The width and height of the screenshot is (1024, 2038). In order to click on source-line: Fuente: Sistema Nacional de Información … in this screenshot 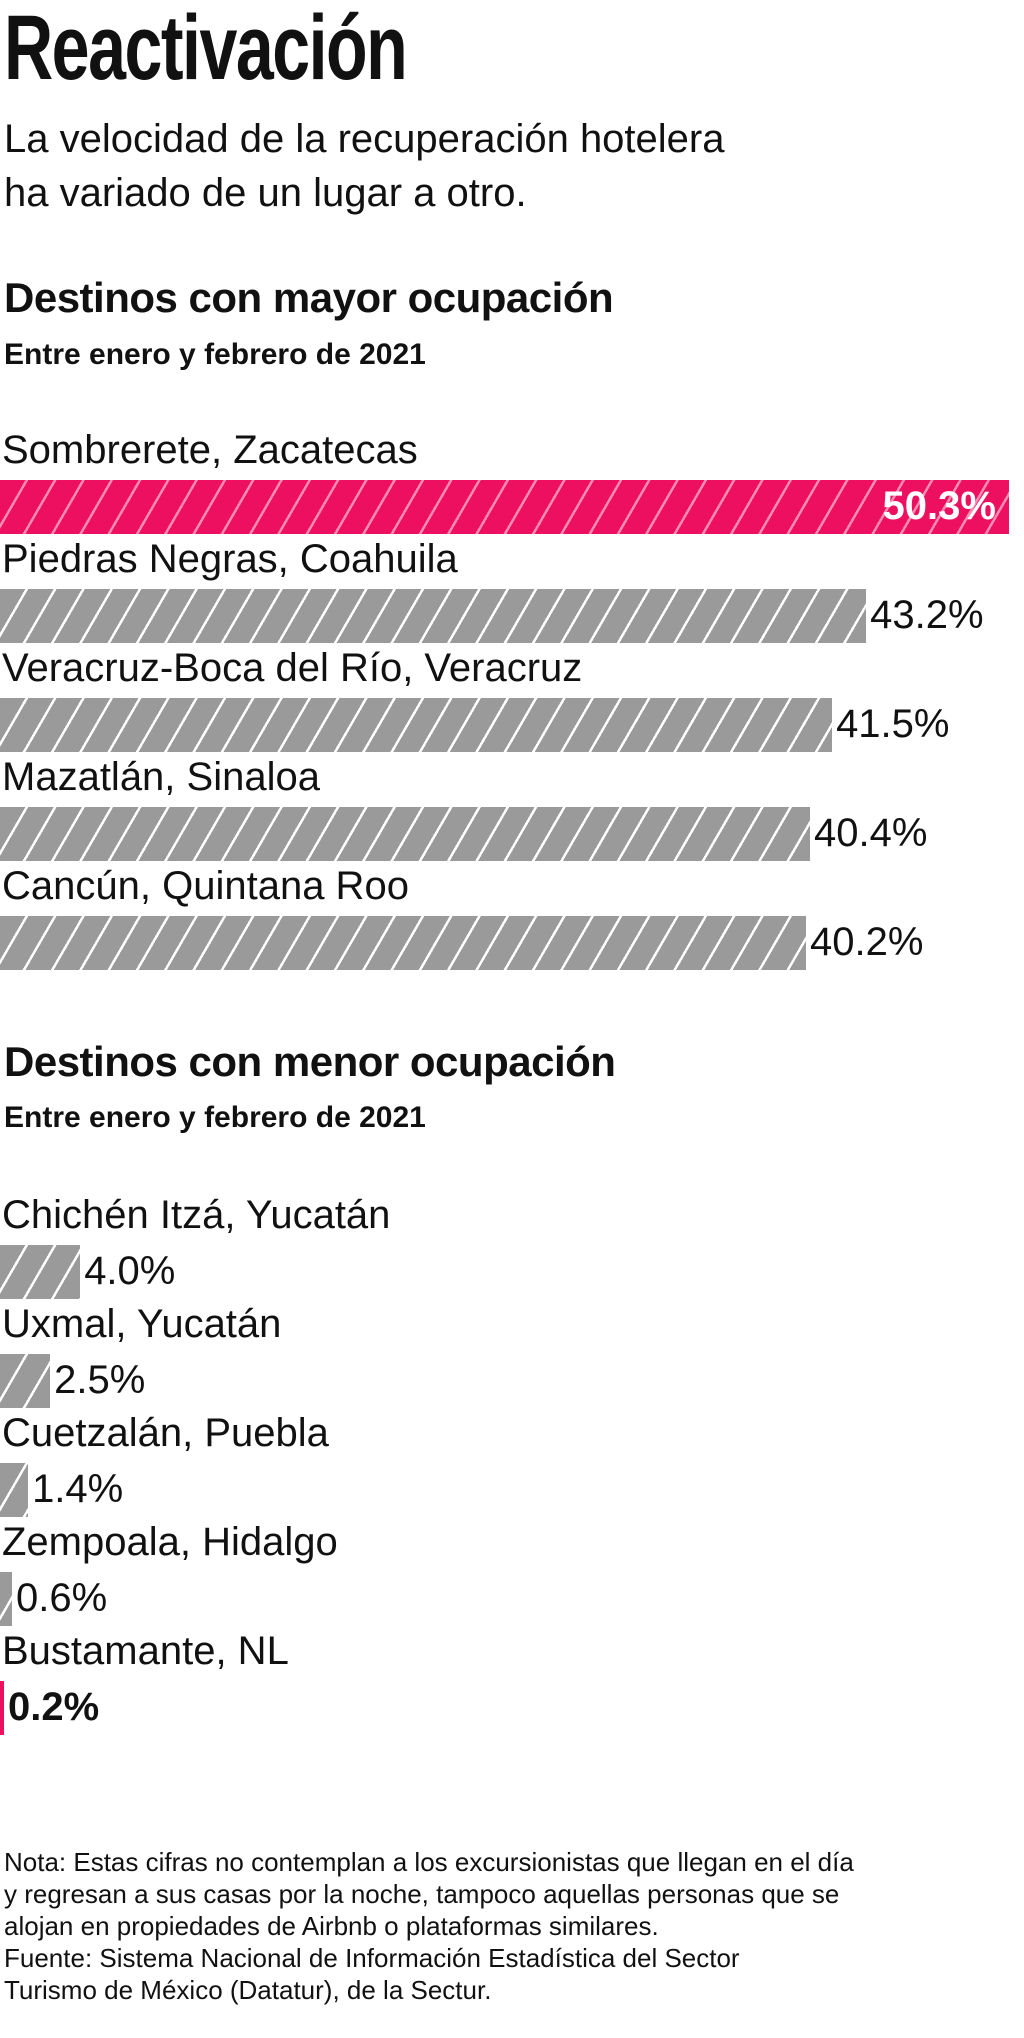, I will do `click(372, 1958)`.